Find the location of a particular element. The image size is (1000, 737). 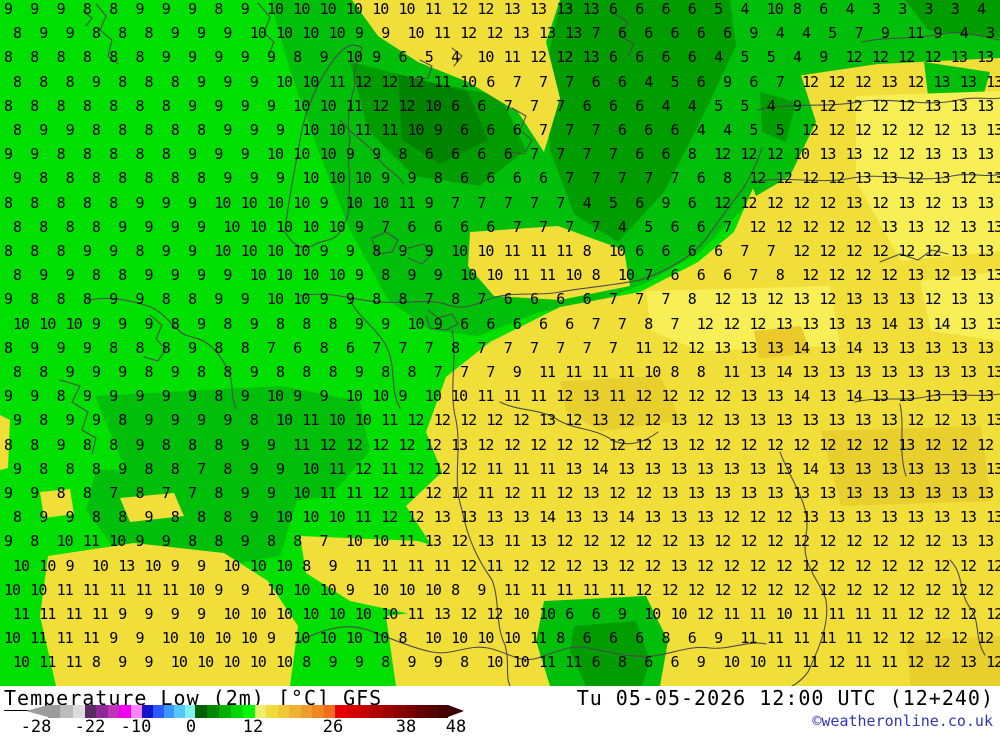

temp-value: 3 is located at coordinates (929, 9).